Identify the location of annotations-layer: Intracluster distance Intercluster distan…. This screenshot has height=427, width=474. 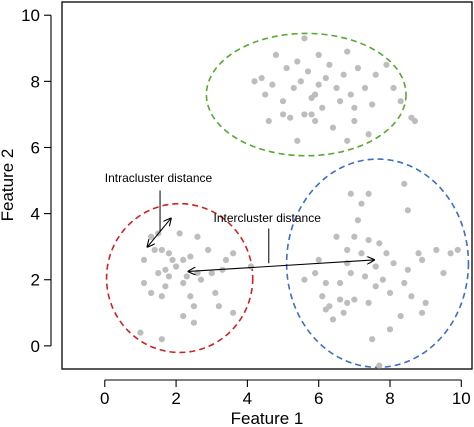
(239, 221).